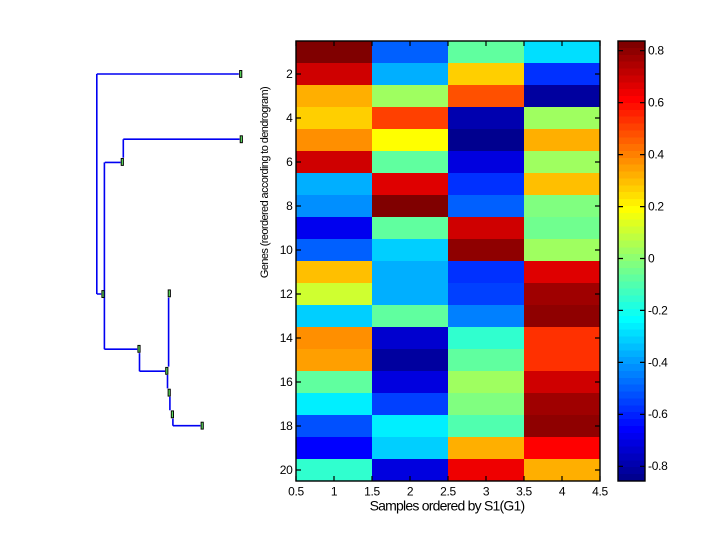  I want to click on svg-text: -0.4, so click(658, 362).